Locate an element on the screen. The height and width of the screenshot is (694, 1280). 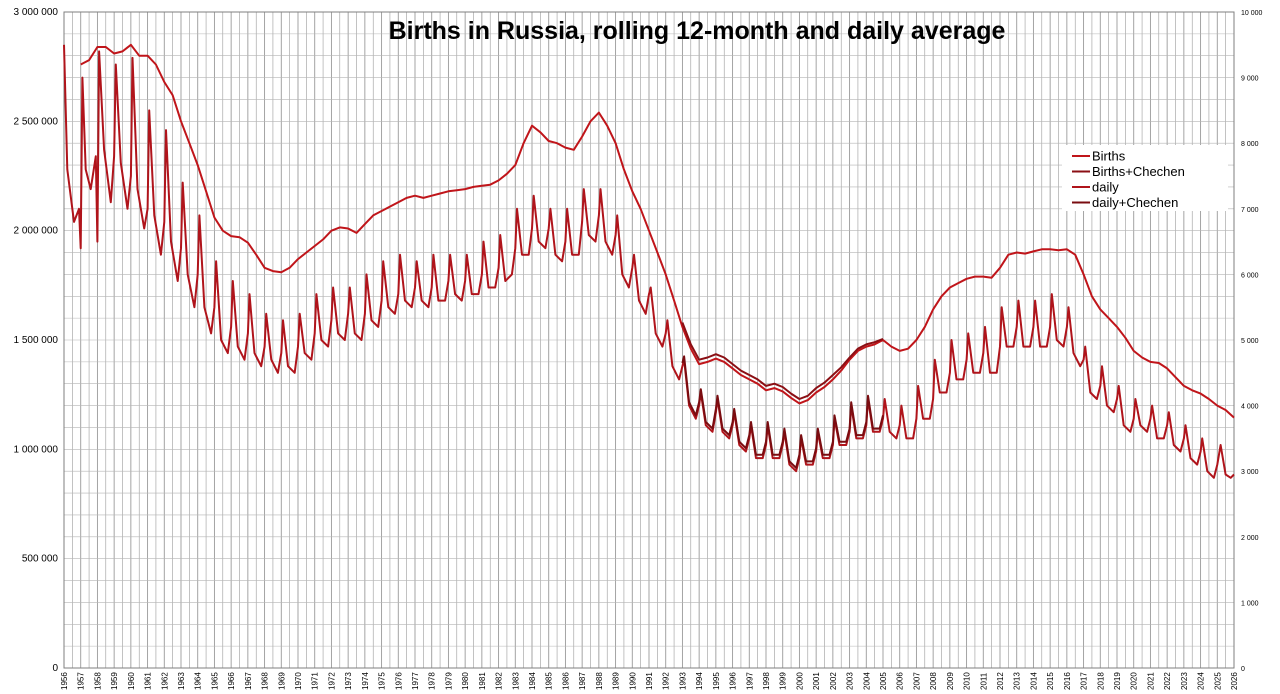
x-tick-label: 1969 is located at coordinates (281, 681).